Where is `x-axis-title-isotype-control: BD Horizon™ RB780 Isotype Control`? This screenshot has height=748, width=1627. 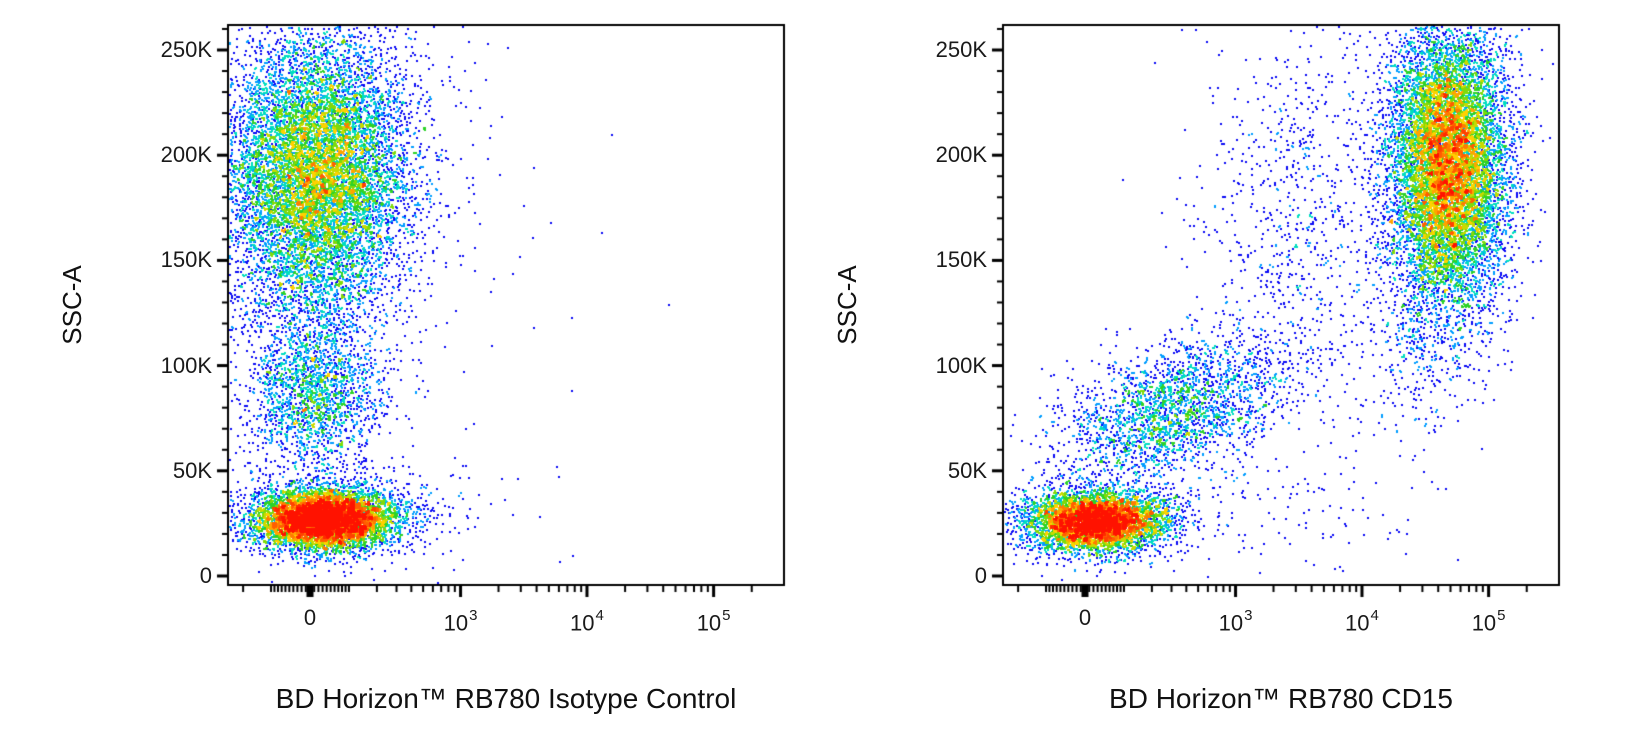 x-axis-title-isotype-control: BD Horizon™ RB780 Isotype Control is located at coordinates (506, 698).